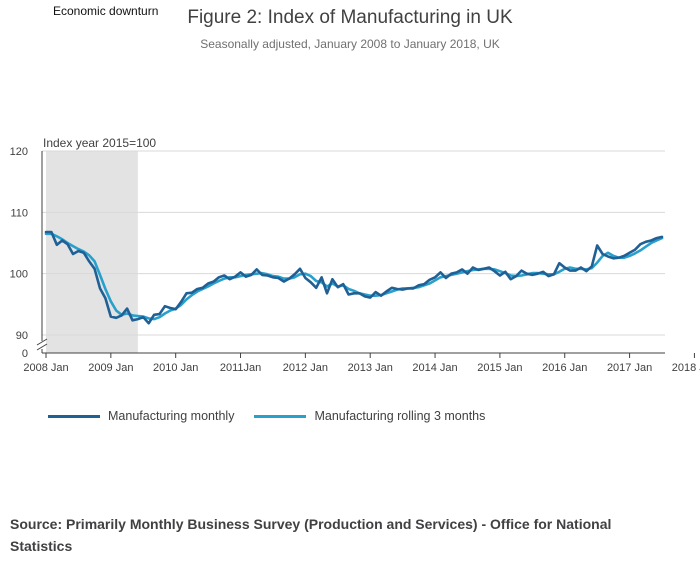 The height and width of the screenshot is (574, 700). What do you see at coordinates (110, 368) in the screenshot?
I see `x-tick-label: 2009 Jan` at bounding box center [110, 368].